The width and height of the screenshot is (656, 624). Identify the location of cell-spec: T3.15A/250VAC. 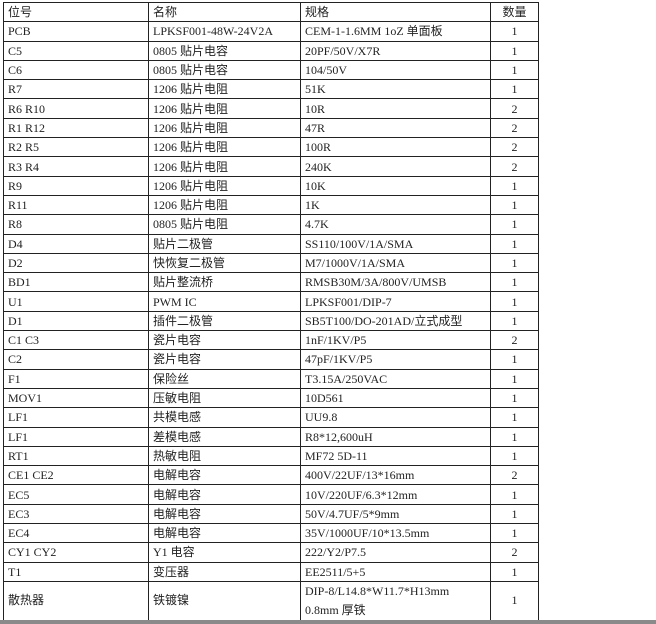
(395, 378).